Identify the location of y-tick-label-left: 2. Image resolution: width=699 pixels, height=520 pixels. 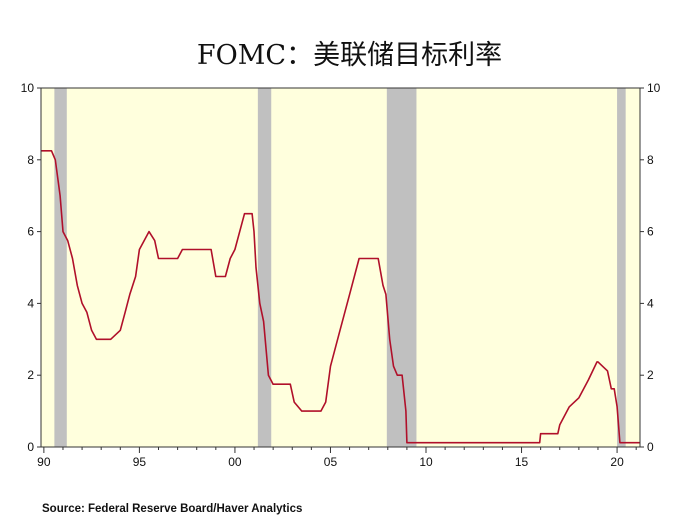
(30, 375).